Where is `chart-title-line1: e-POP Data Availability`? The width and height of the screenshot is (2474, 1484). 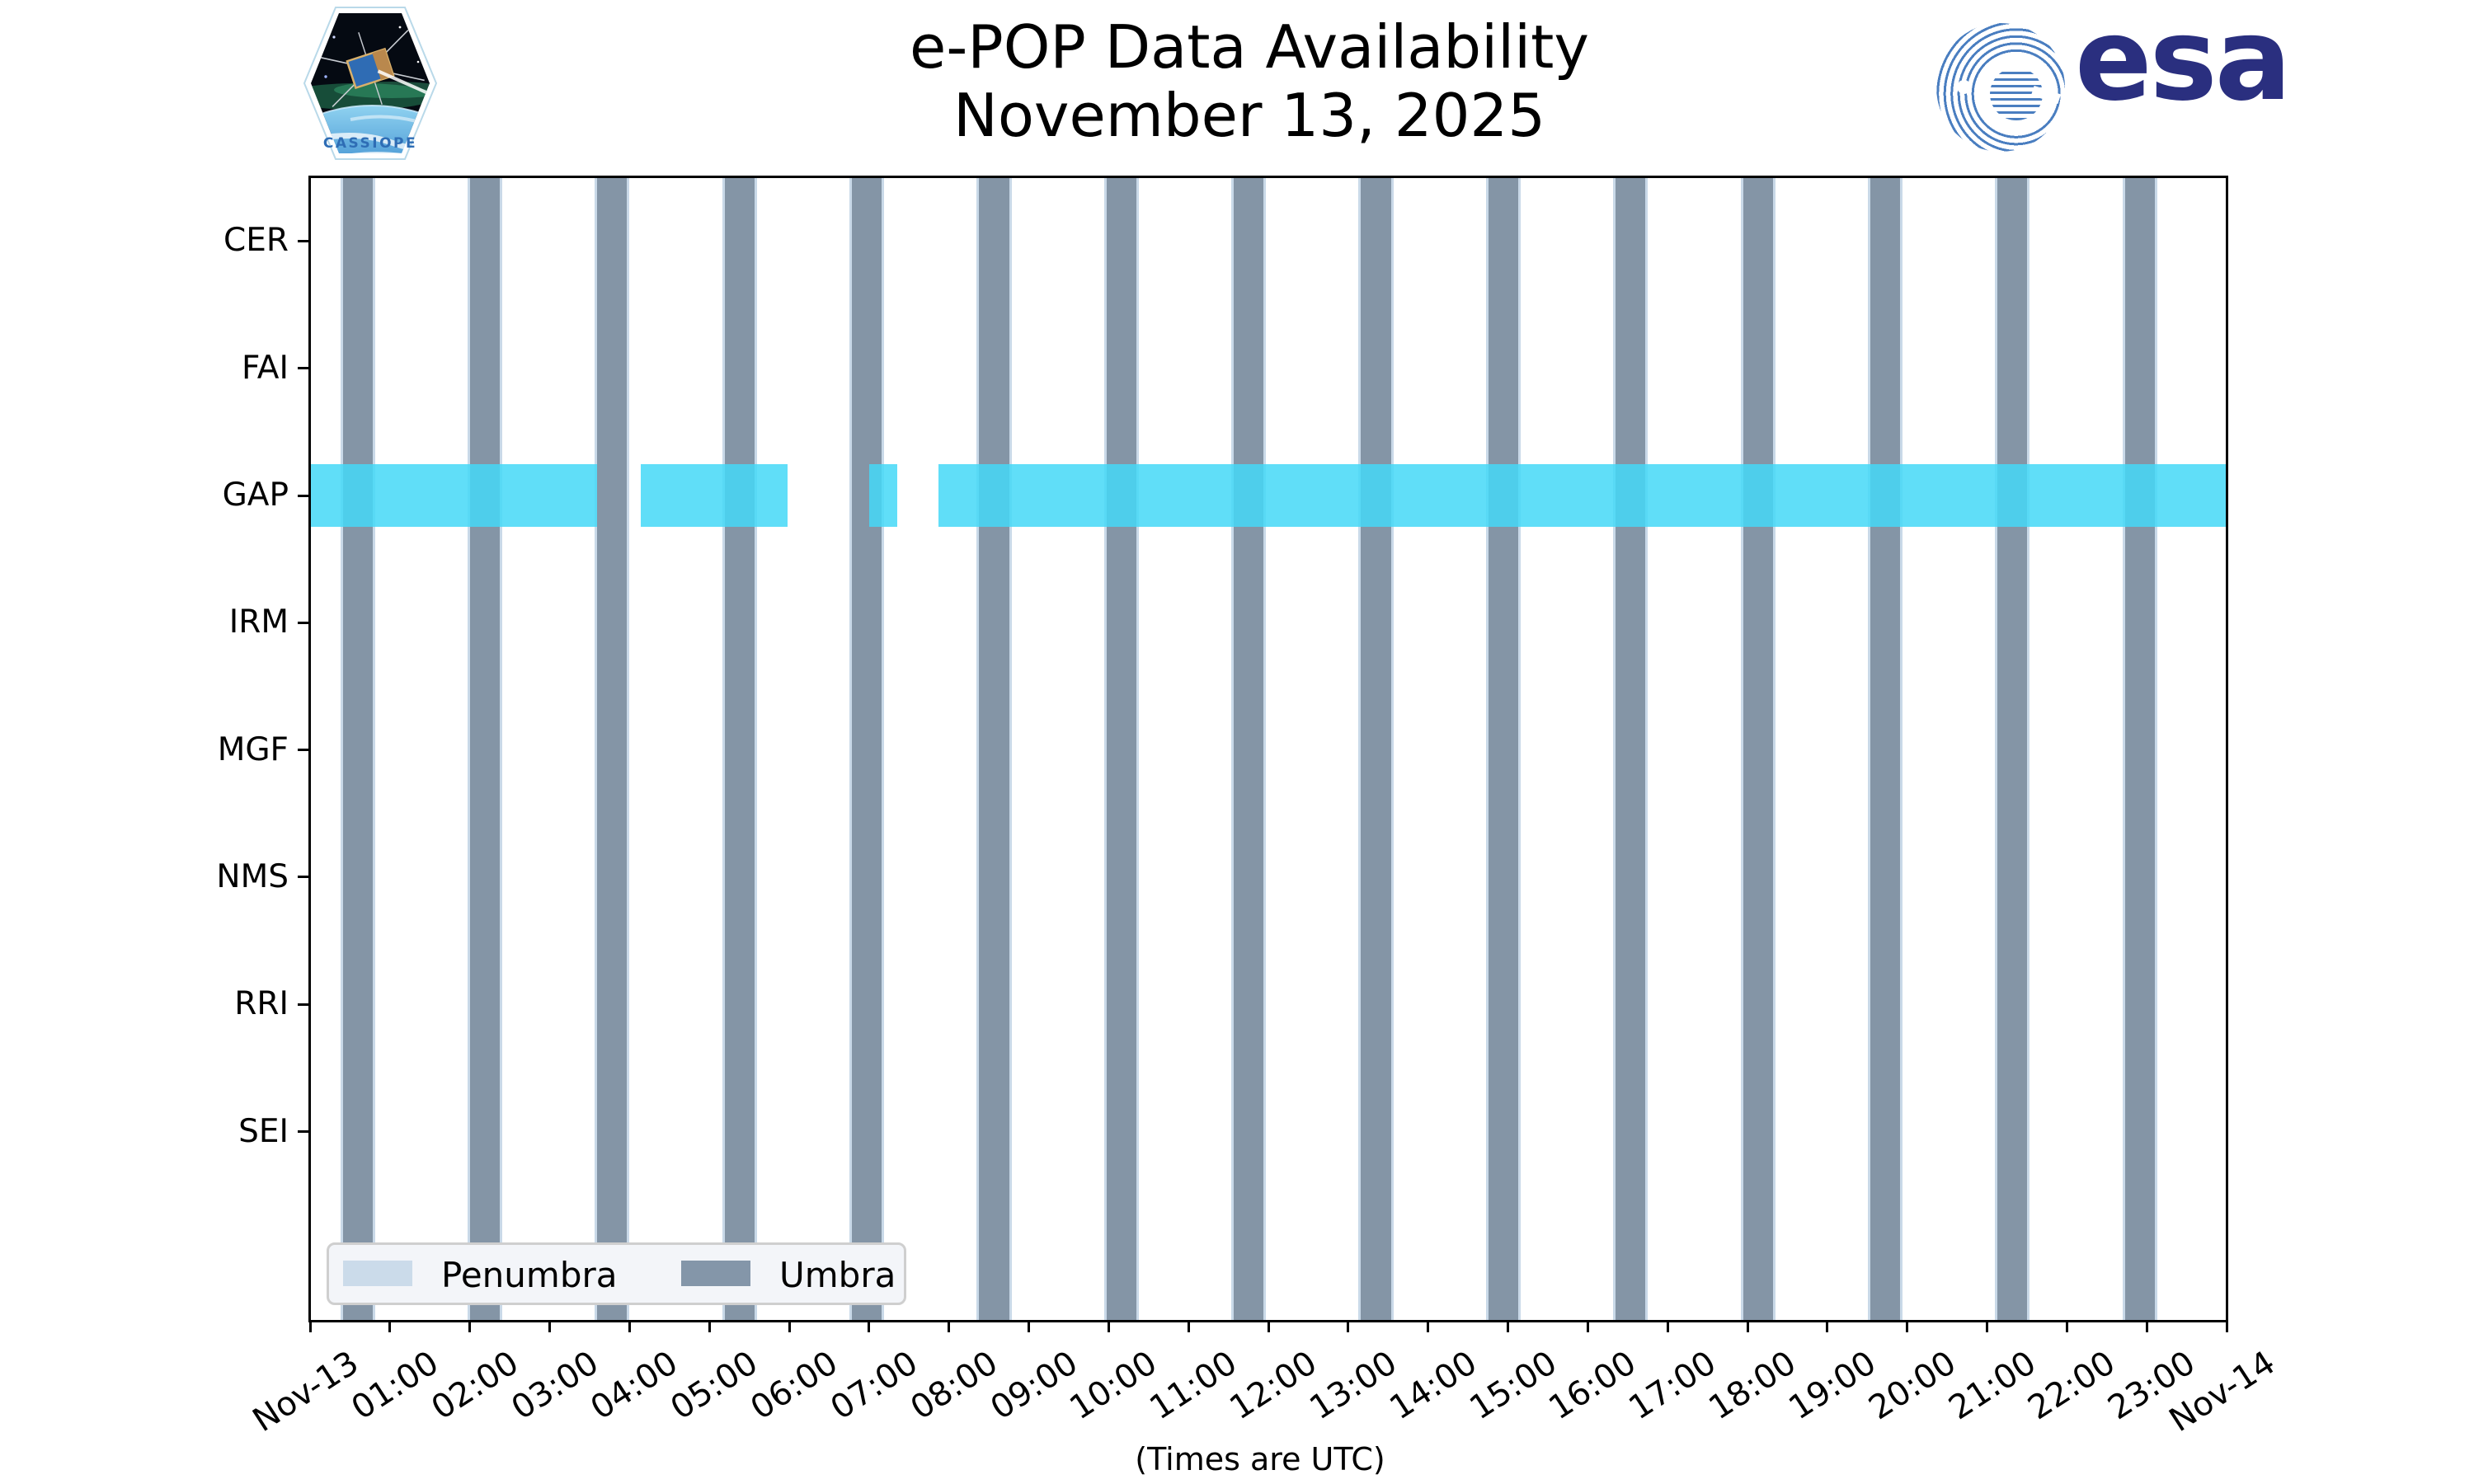
chart-title-line1: e-POP Data Availability is located at coordinates (1249, 47).